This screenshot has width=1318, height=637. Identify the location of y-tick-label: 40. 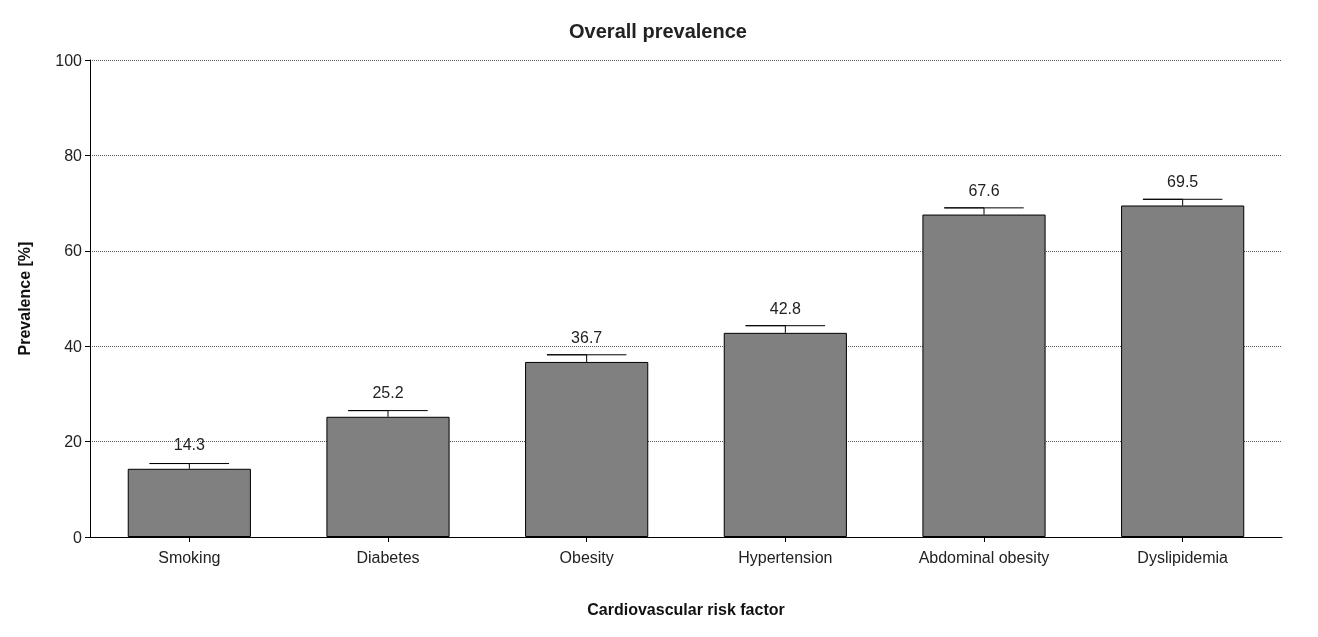
(73, 346).